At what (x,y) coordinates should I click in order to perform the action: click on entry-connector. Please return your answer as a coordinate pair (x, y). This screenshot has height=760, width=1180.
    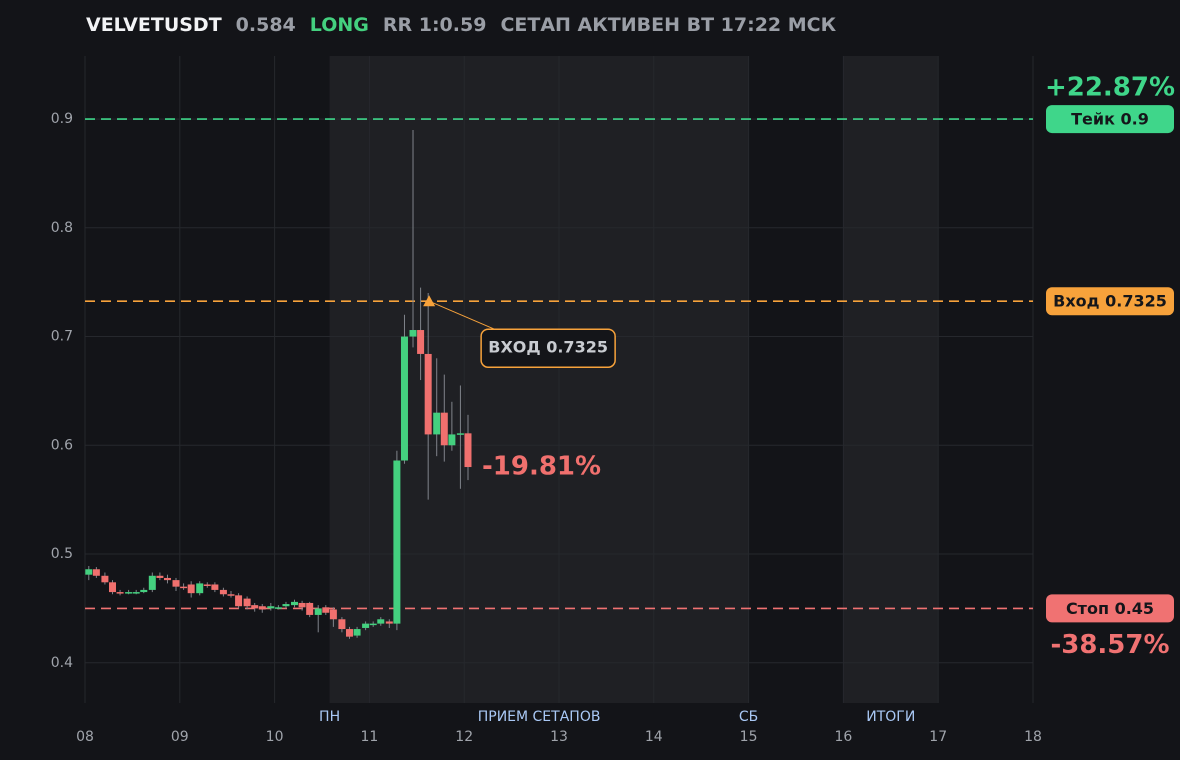
    Looking at the image, I should click on (464, 316).